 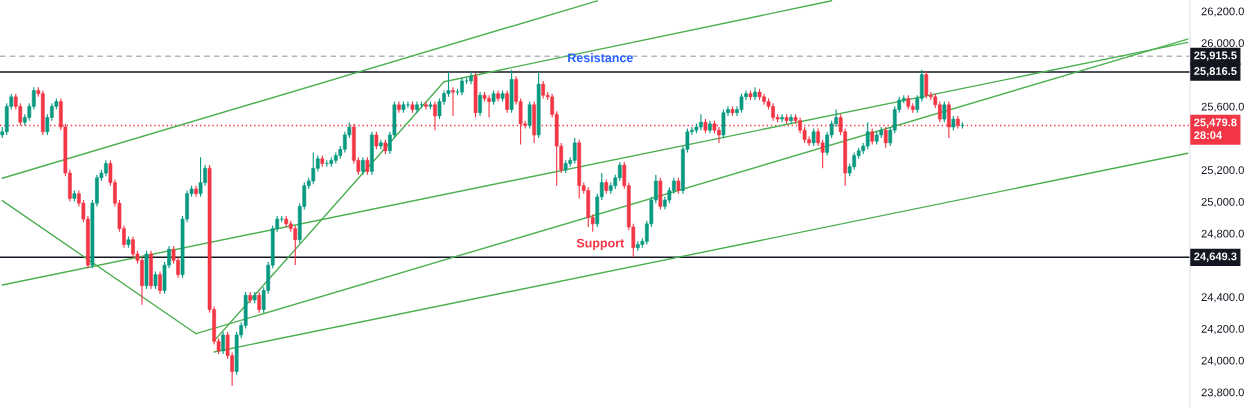 I want to click on annotation: Resistance, so click(x=600, y=58).